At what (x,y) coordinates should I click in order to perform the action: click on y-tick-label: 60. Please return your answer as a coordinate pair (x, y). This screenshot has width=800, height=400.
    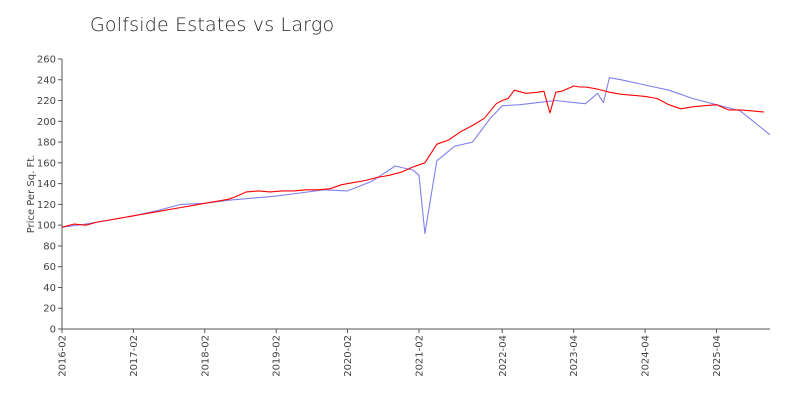
    Looking at the image, I should click on (49, 267).